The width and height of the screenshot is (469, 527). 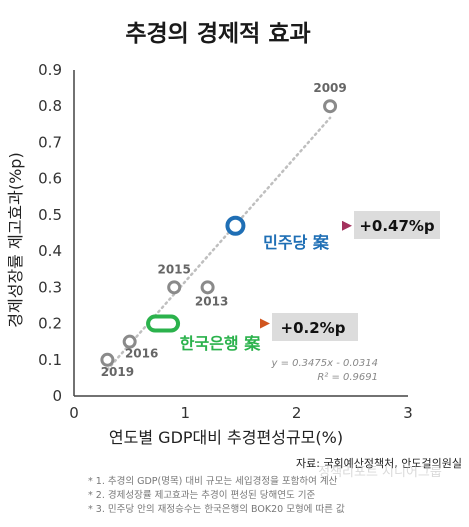 I want to click on minjoo-label: 민주당 案, so click(x=296, y=242).